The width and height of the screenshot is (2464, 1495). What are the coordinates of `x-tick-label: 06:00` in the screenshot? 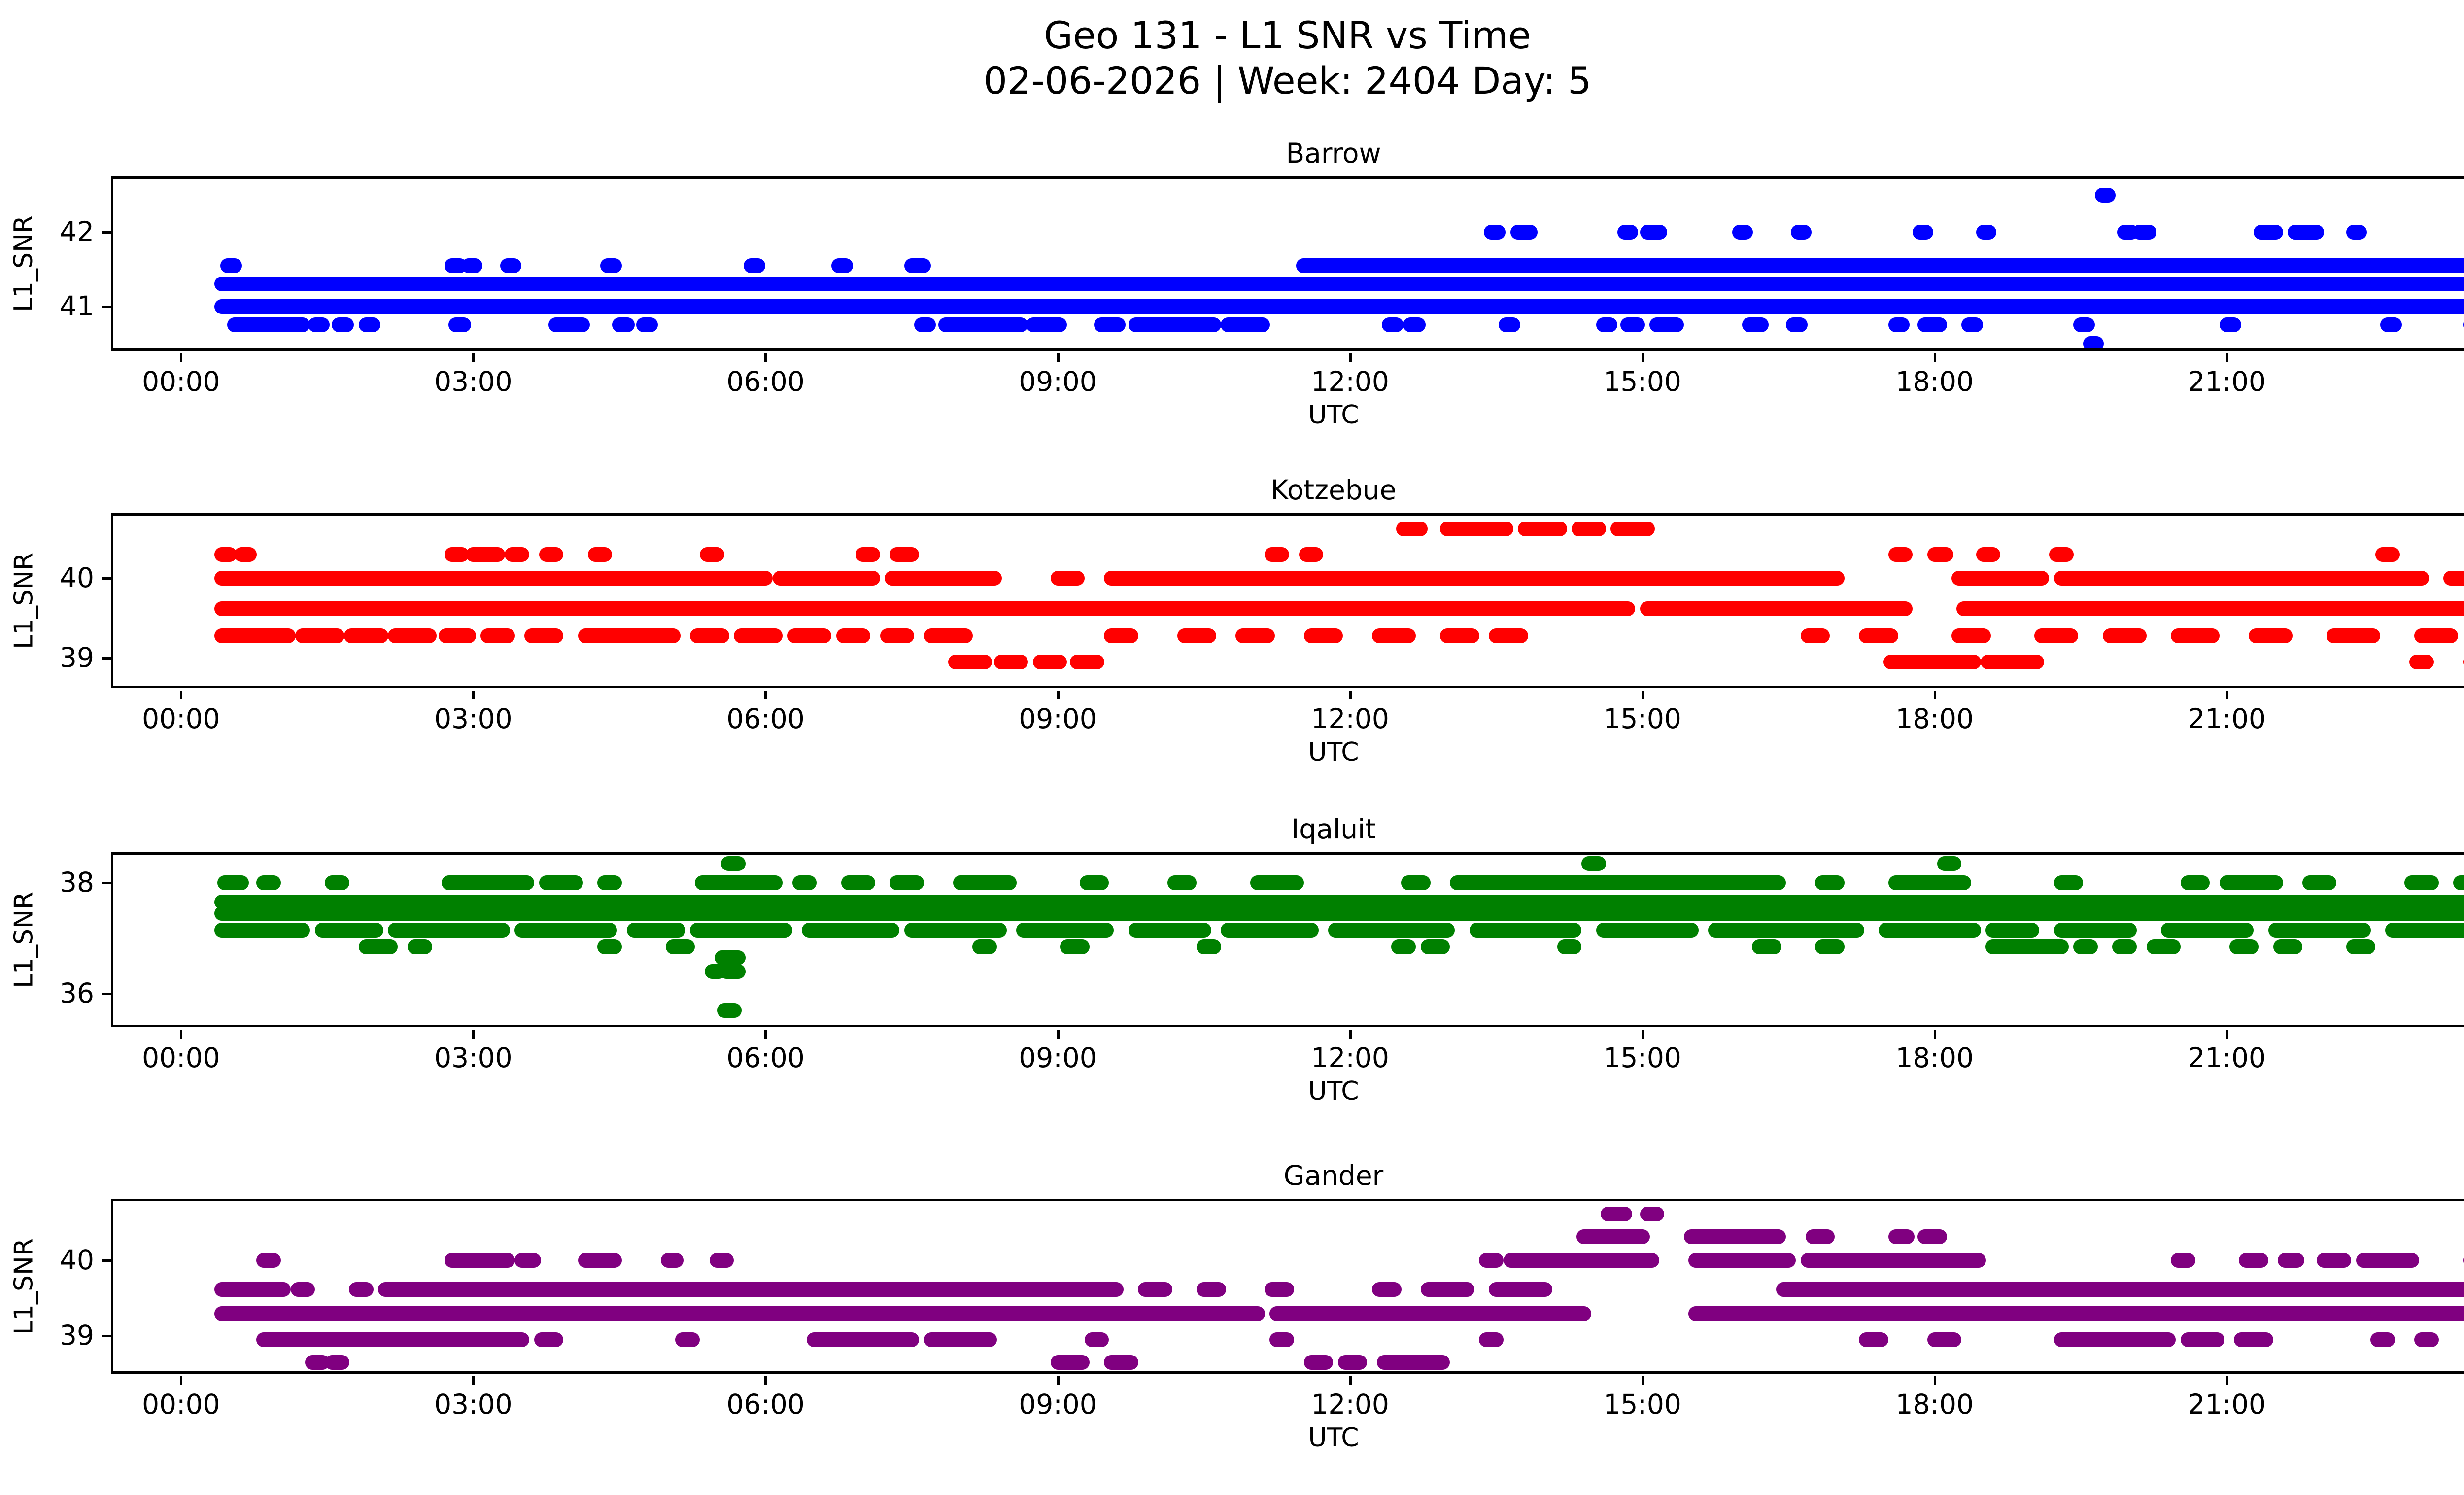 It's located at (765, 1058).